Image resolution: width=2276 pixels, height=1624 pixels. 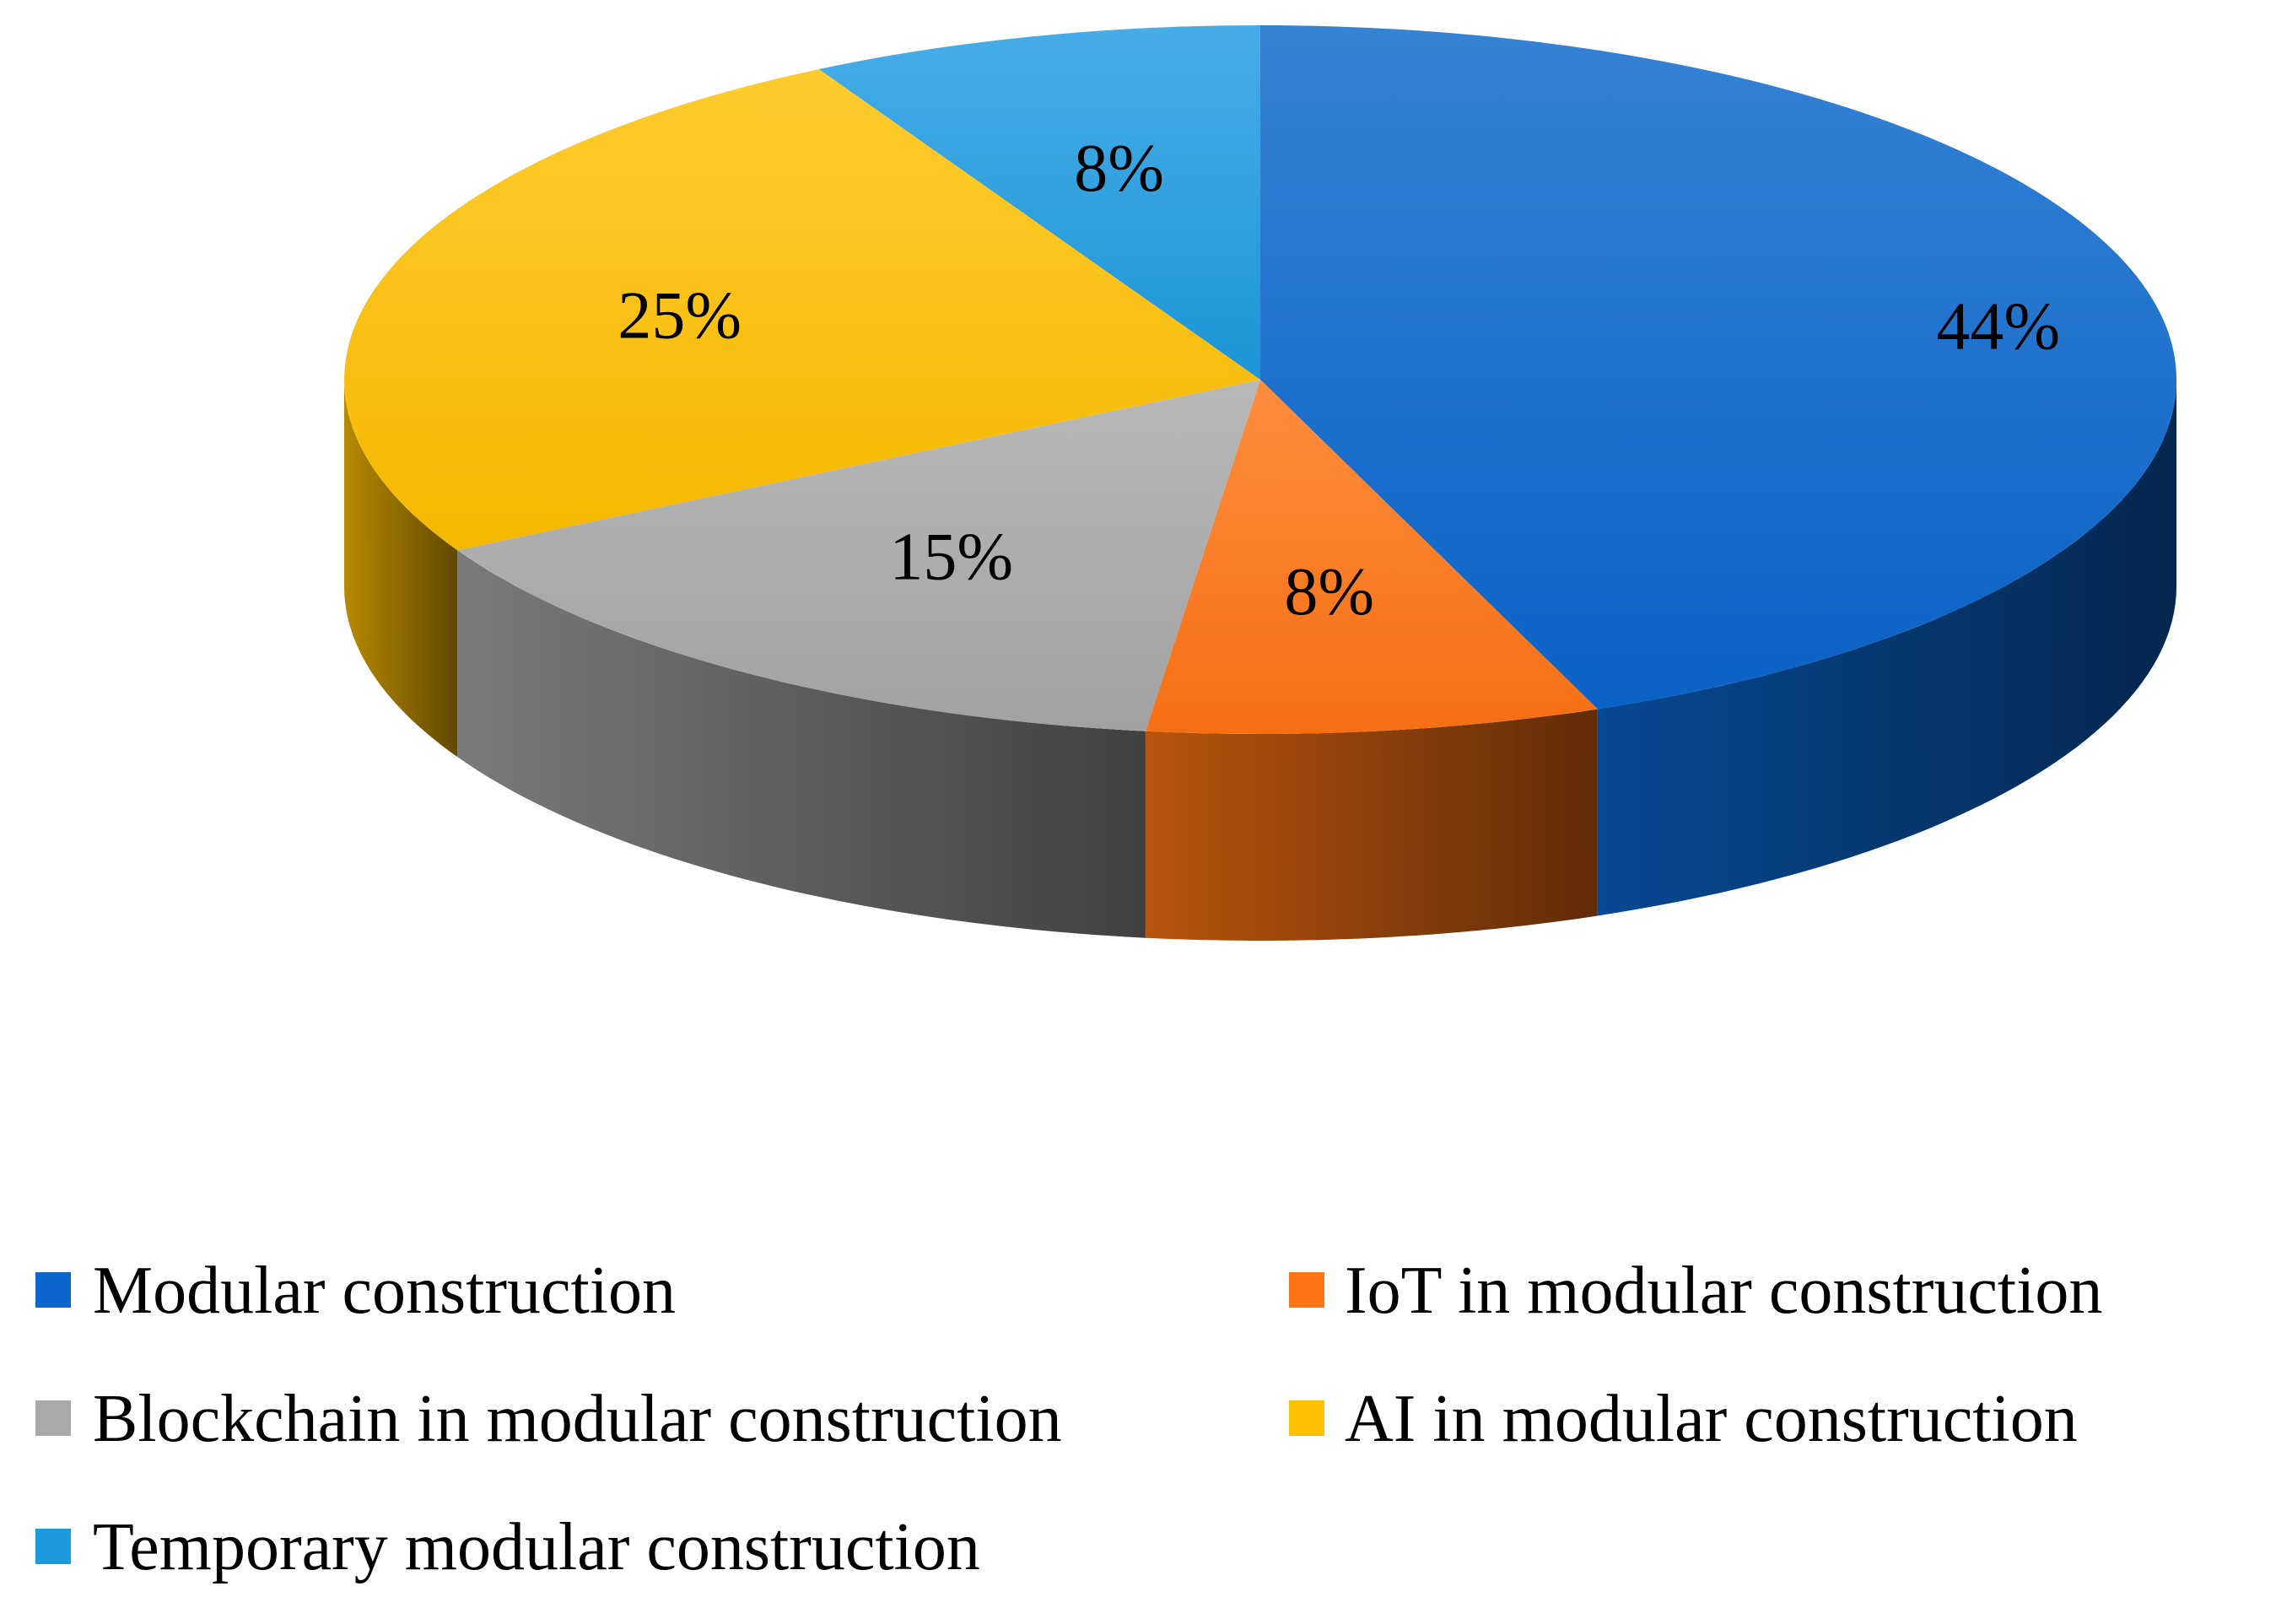 What do you see at coordinates (577, 1419) in the screenshot?
I see `legend-label-blockchain-in-modular-construction: Blockchain in modular construction` at bounding box center [577, 1419].